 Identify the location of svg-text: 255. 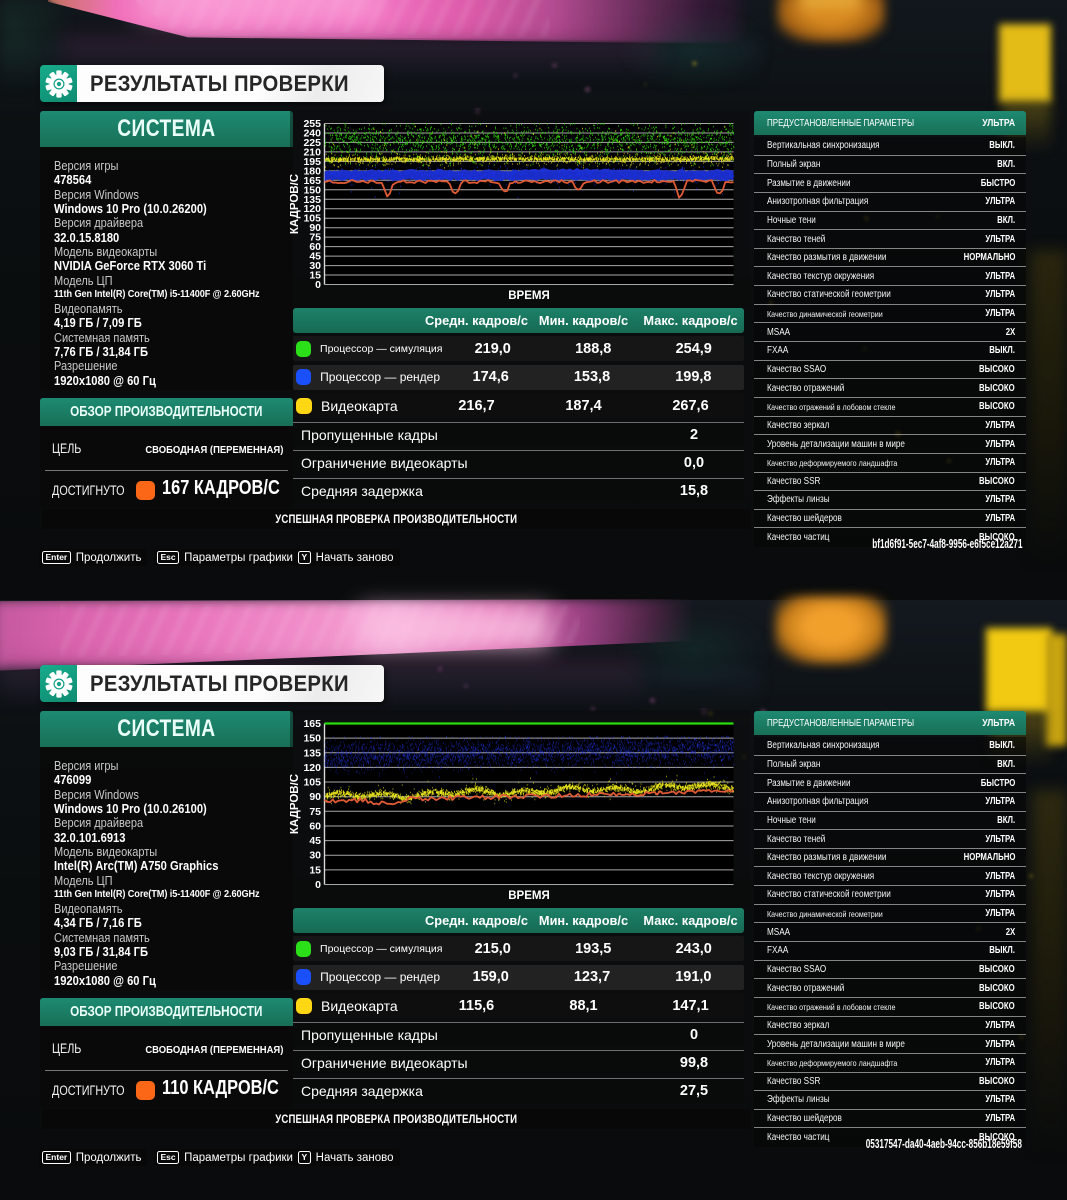
(312, 124).